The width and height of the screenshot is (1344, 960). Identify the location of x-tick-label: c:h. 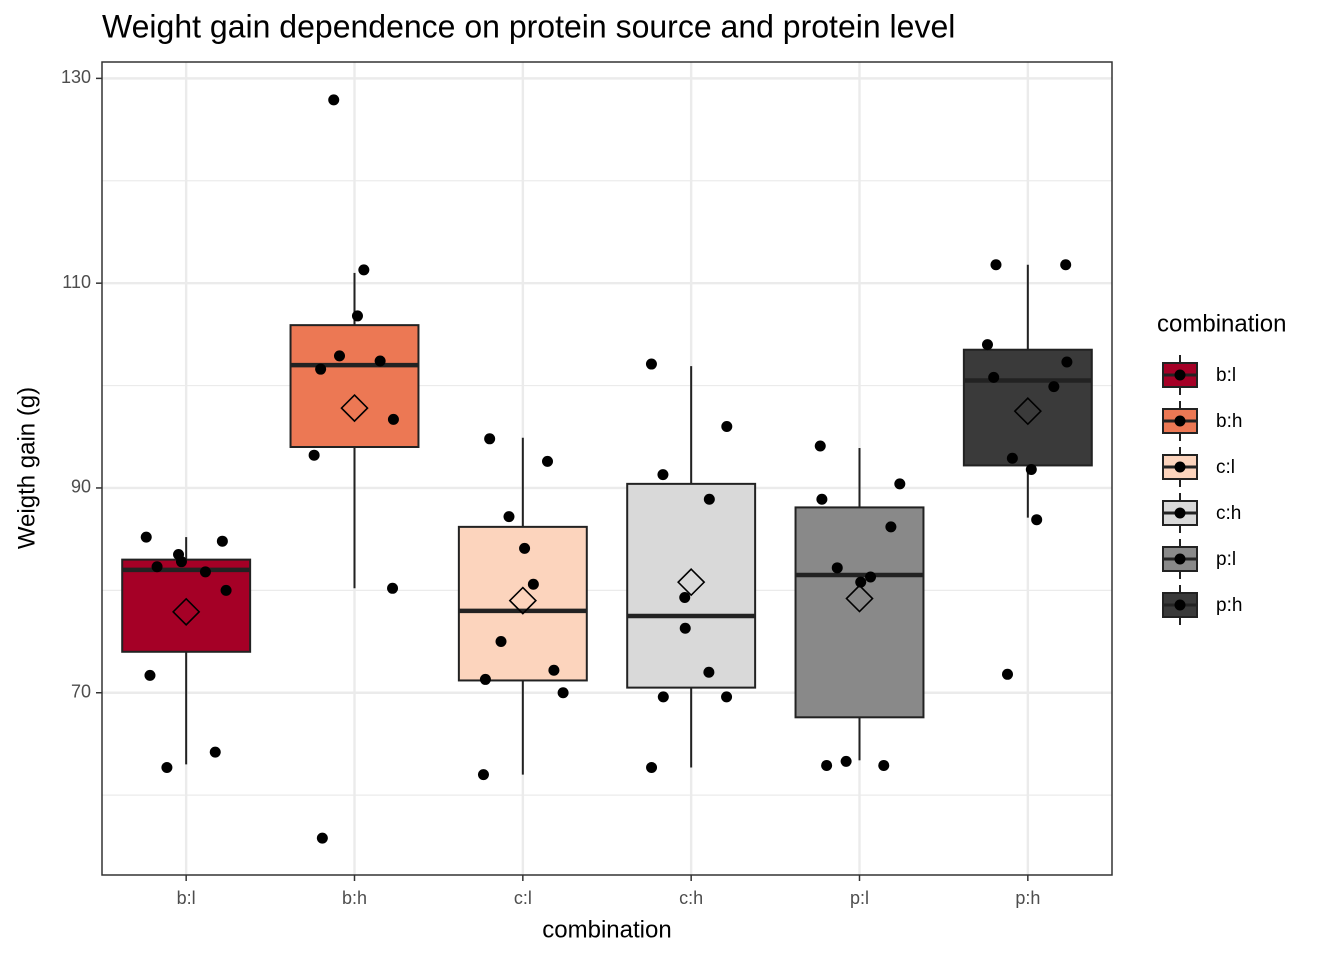
(691, 898).